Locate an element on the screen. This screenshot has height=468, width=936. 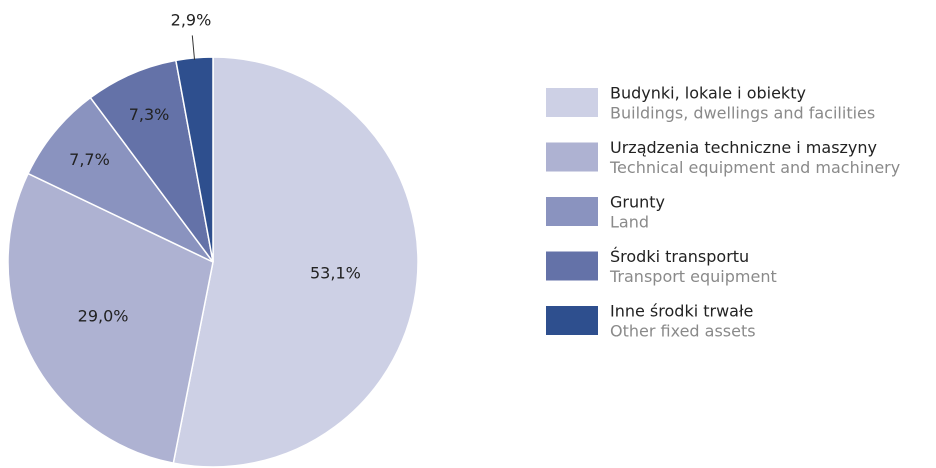
legend-label-en: Other fixed assets is located at coordinates (683, 331).